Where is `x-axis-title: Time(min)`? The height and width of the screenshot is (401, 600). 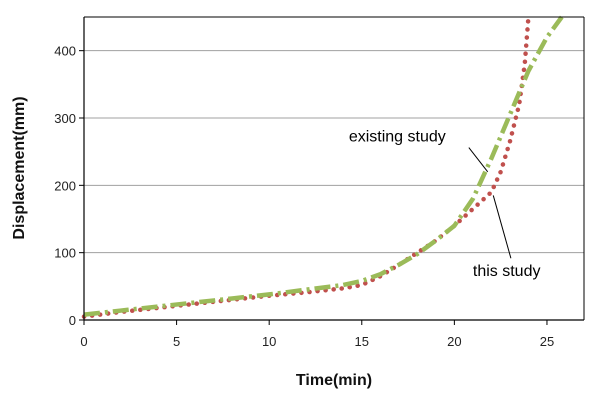
x-axis-title: Time(min) is located at coordinates (334, 380).